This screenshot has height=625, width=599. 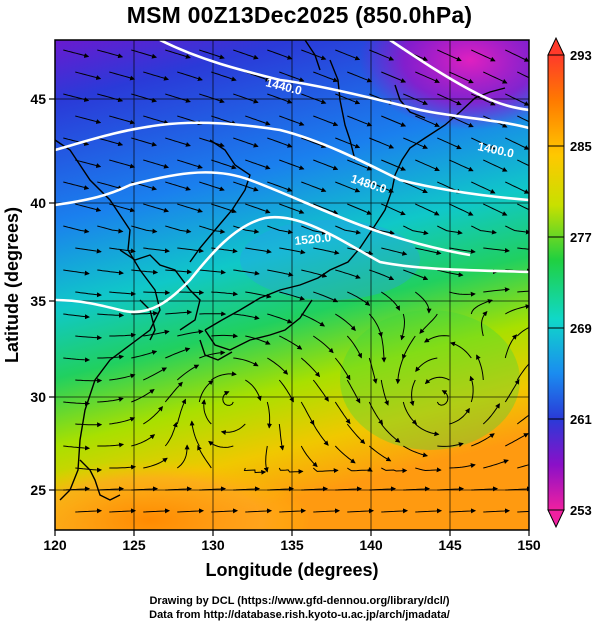 What do you see at coordinates (38, 301) in the screenshot?
I see `y-tick-label: 35` at bounding box center [38, 301].